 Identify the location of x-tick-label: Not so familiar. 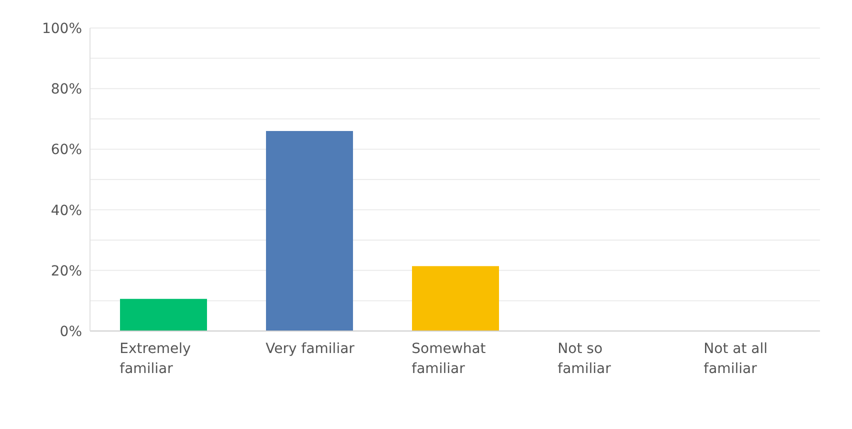
(585, 359).